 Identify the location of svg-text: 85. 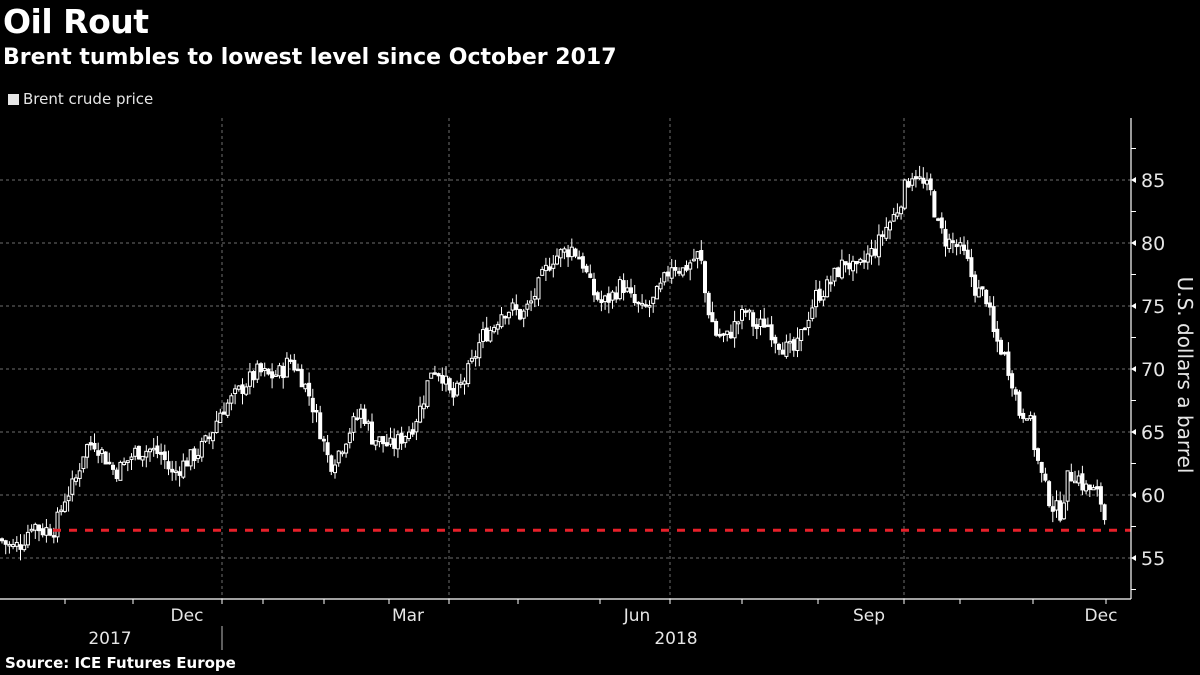
(1153, 181).